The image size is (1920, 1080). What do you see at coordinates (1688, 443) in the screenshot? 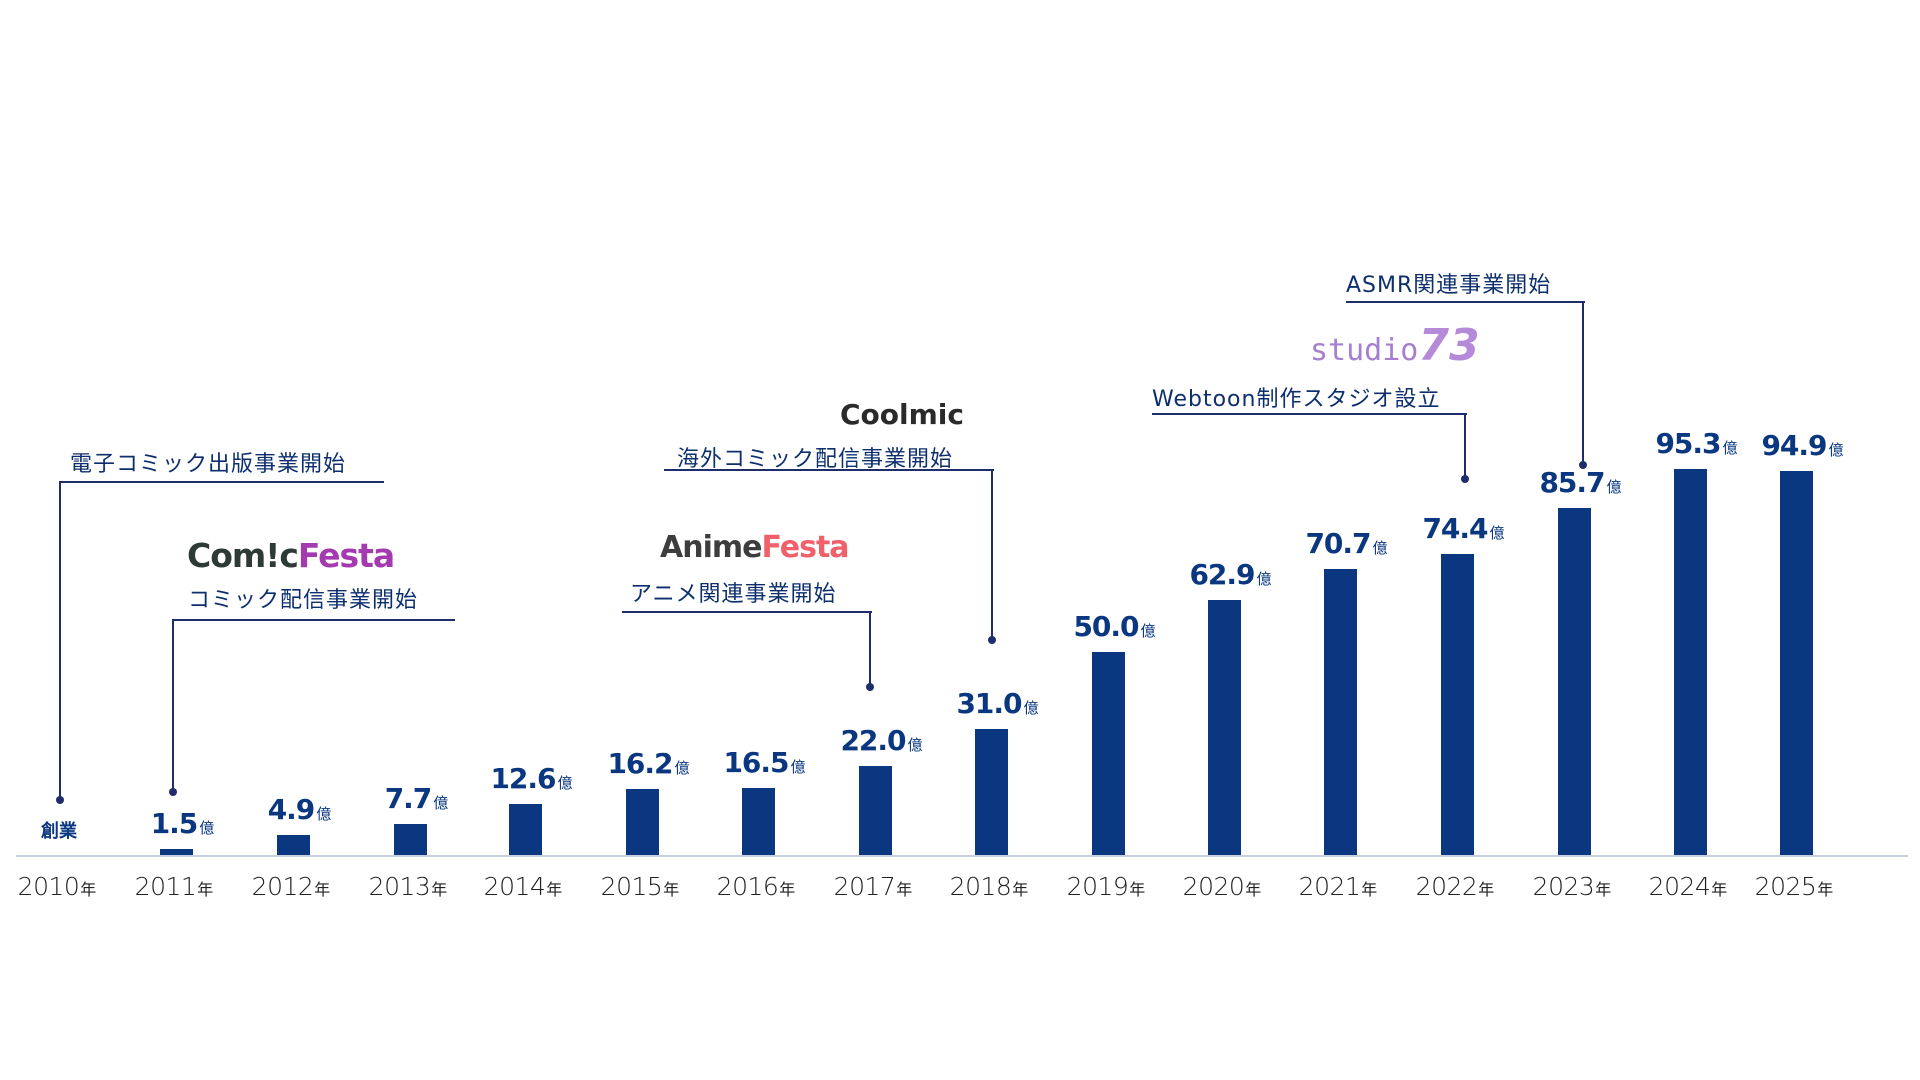
I see `value-number: 95.3` at bounding box center [1688, 443].